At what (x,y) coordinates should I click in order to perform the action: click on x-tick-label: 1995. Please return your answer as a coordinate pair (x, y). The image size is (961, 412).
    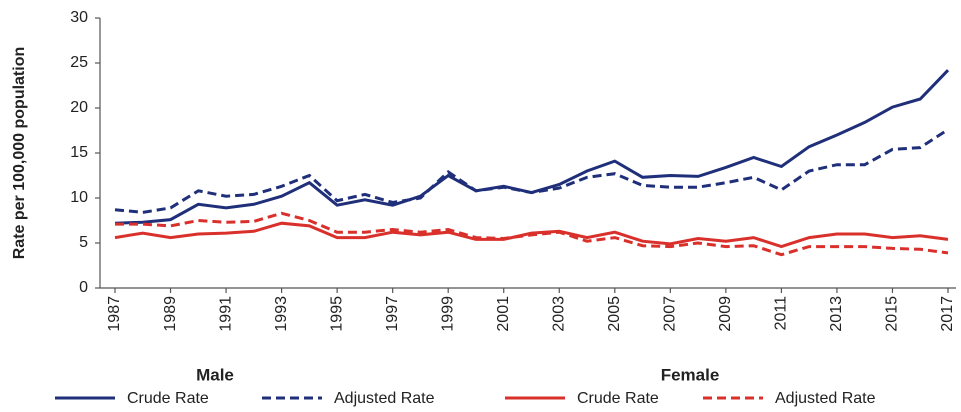
    Looking at the image, I should click on (336, 314).